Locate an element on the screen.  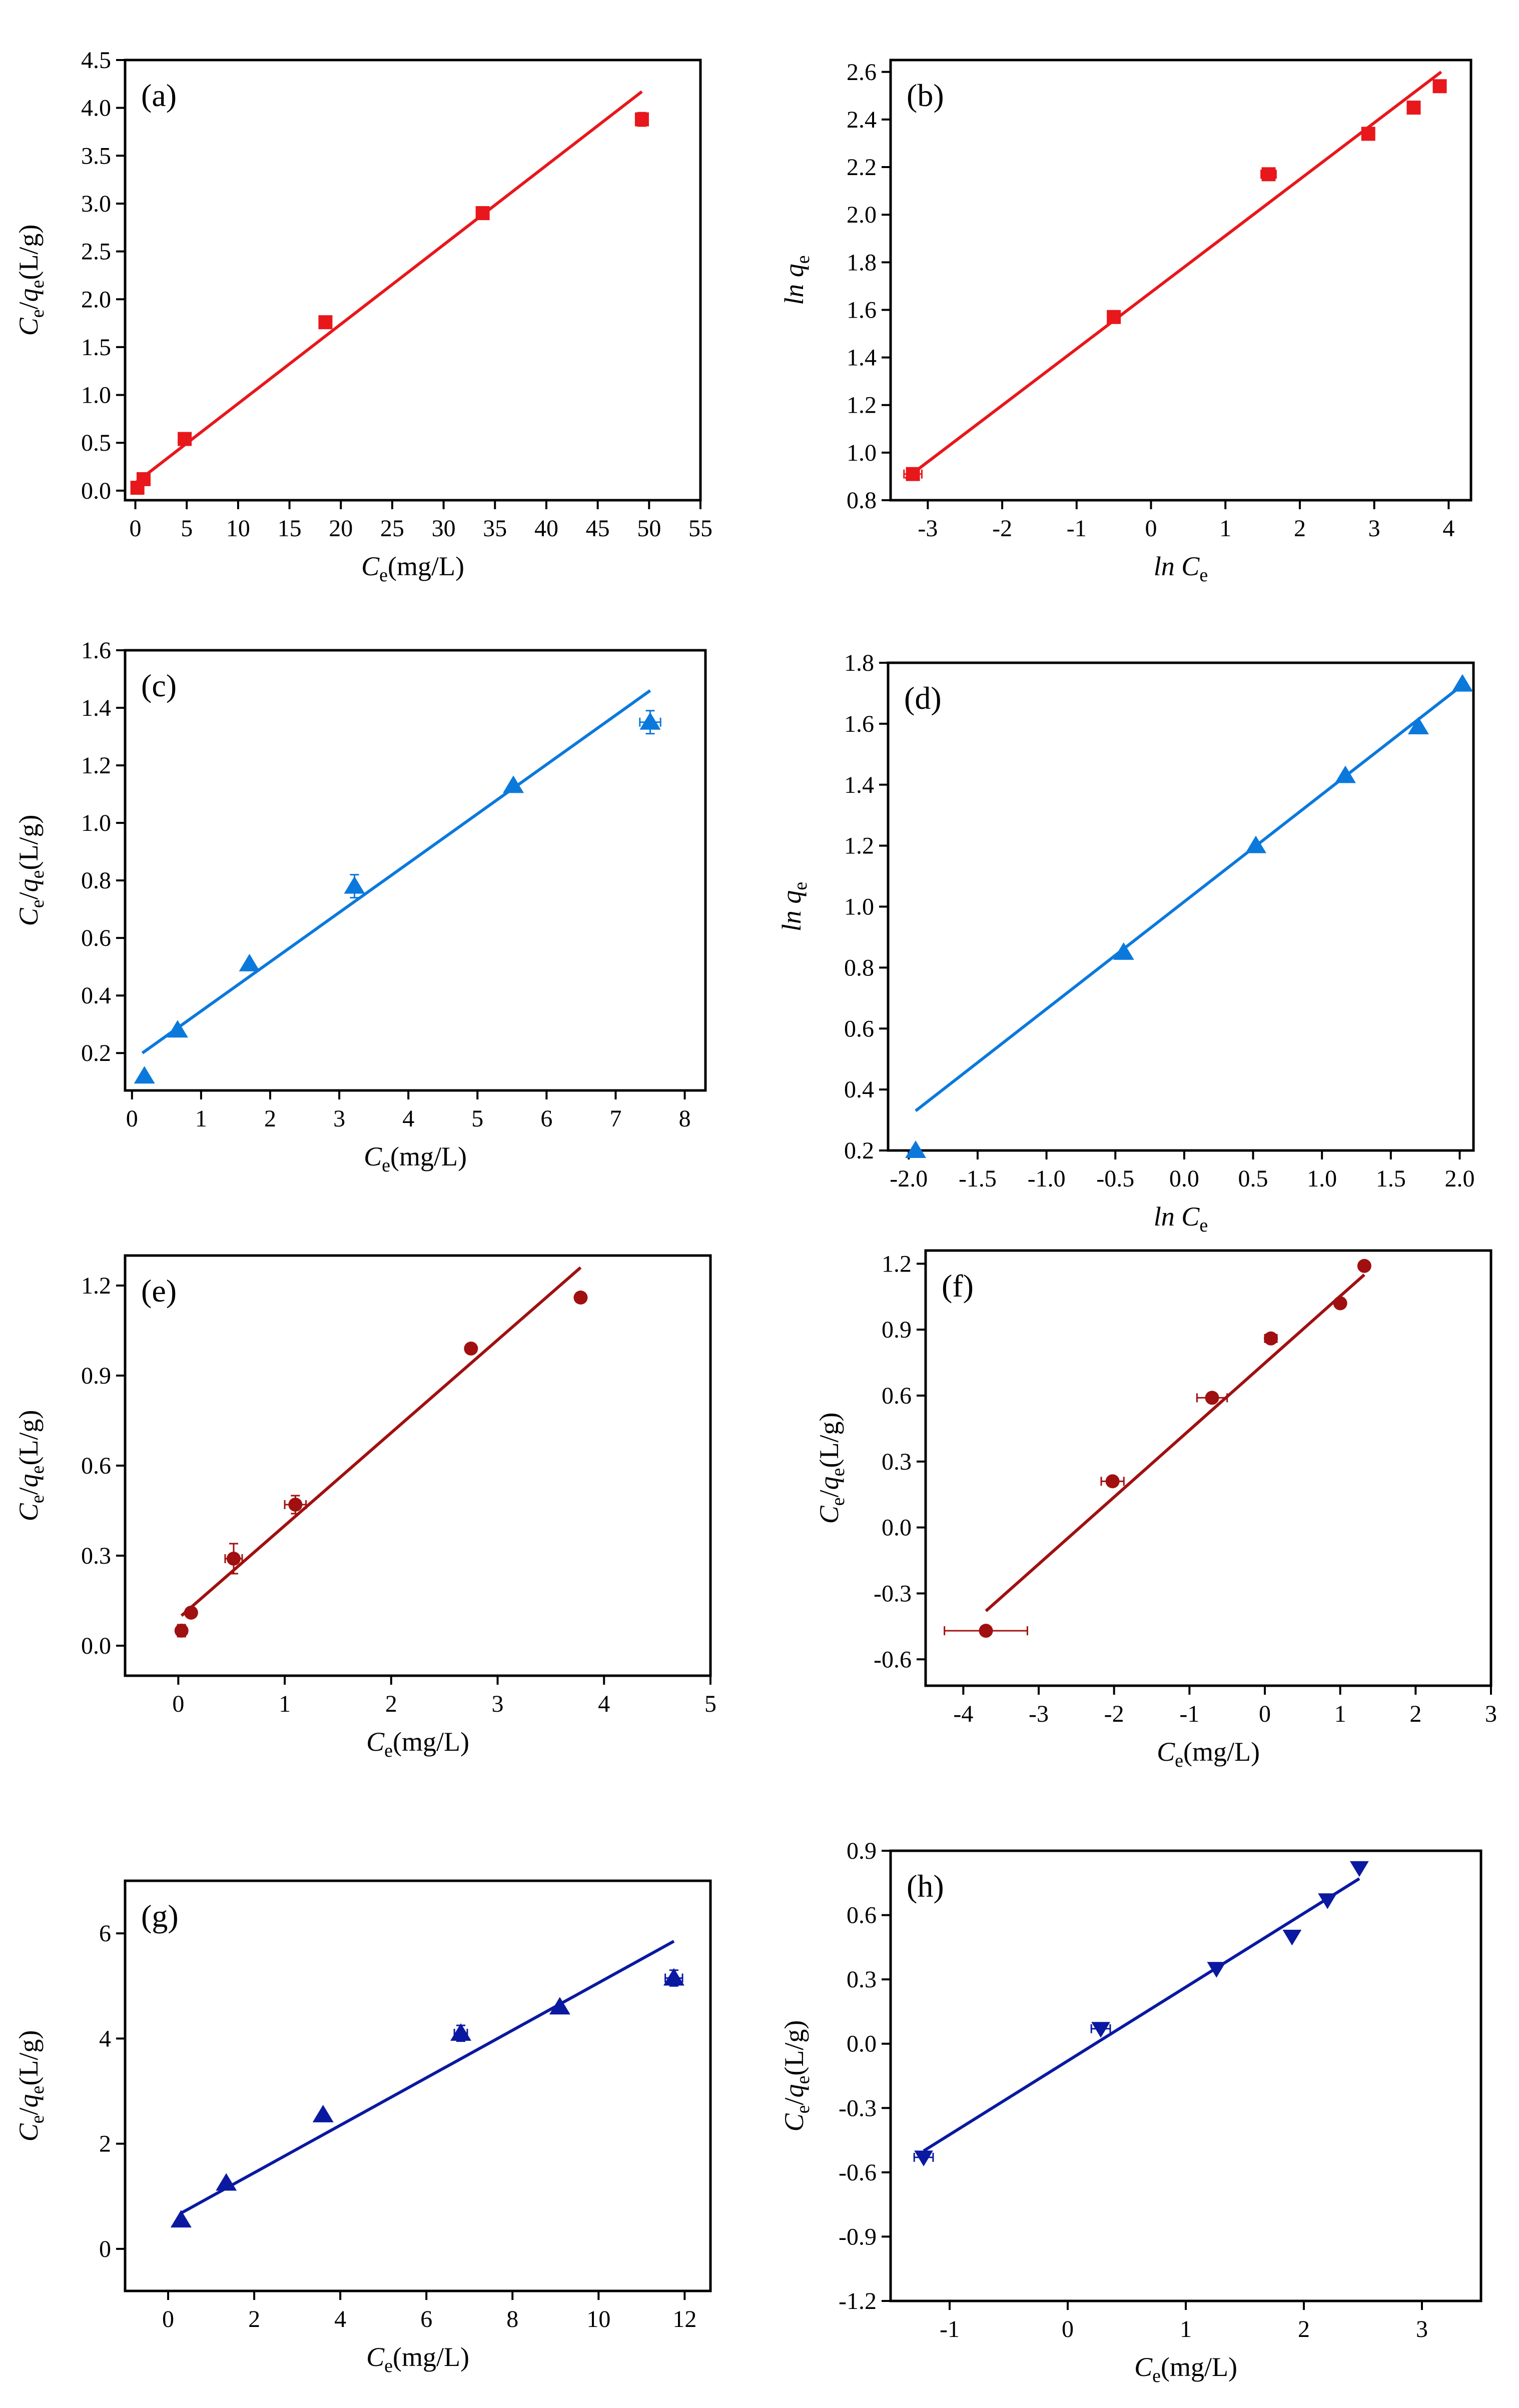
x-axis-label: ln Ce is located at coordinates (1181, 568).